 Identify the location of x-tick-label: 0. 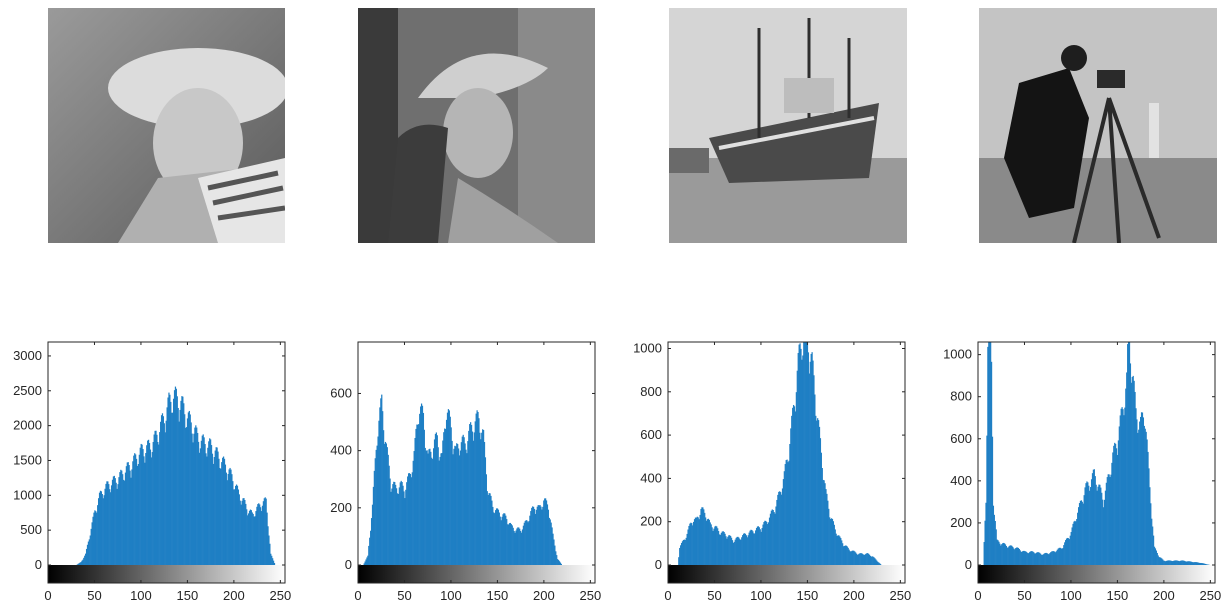
(977, 595).